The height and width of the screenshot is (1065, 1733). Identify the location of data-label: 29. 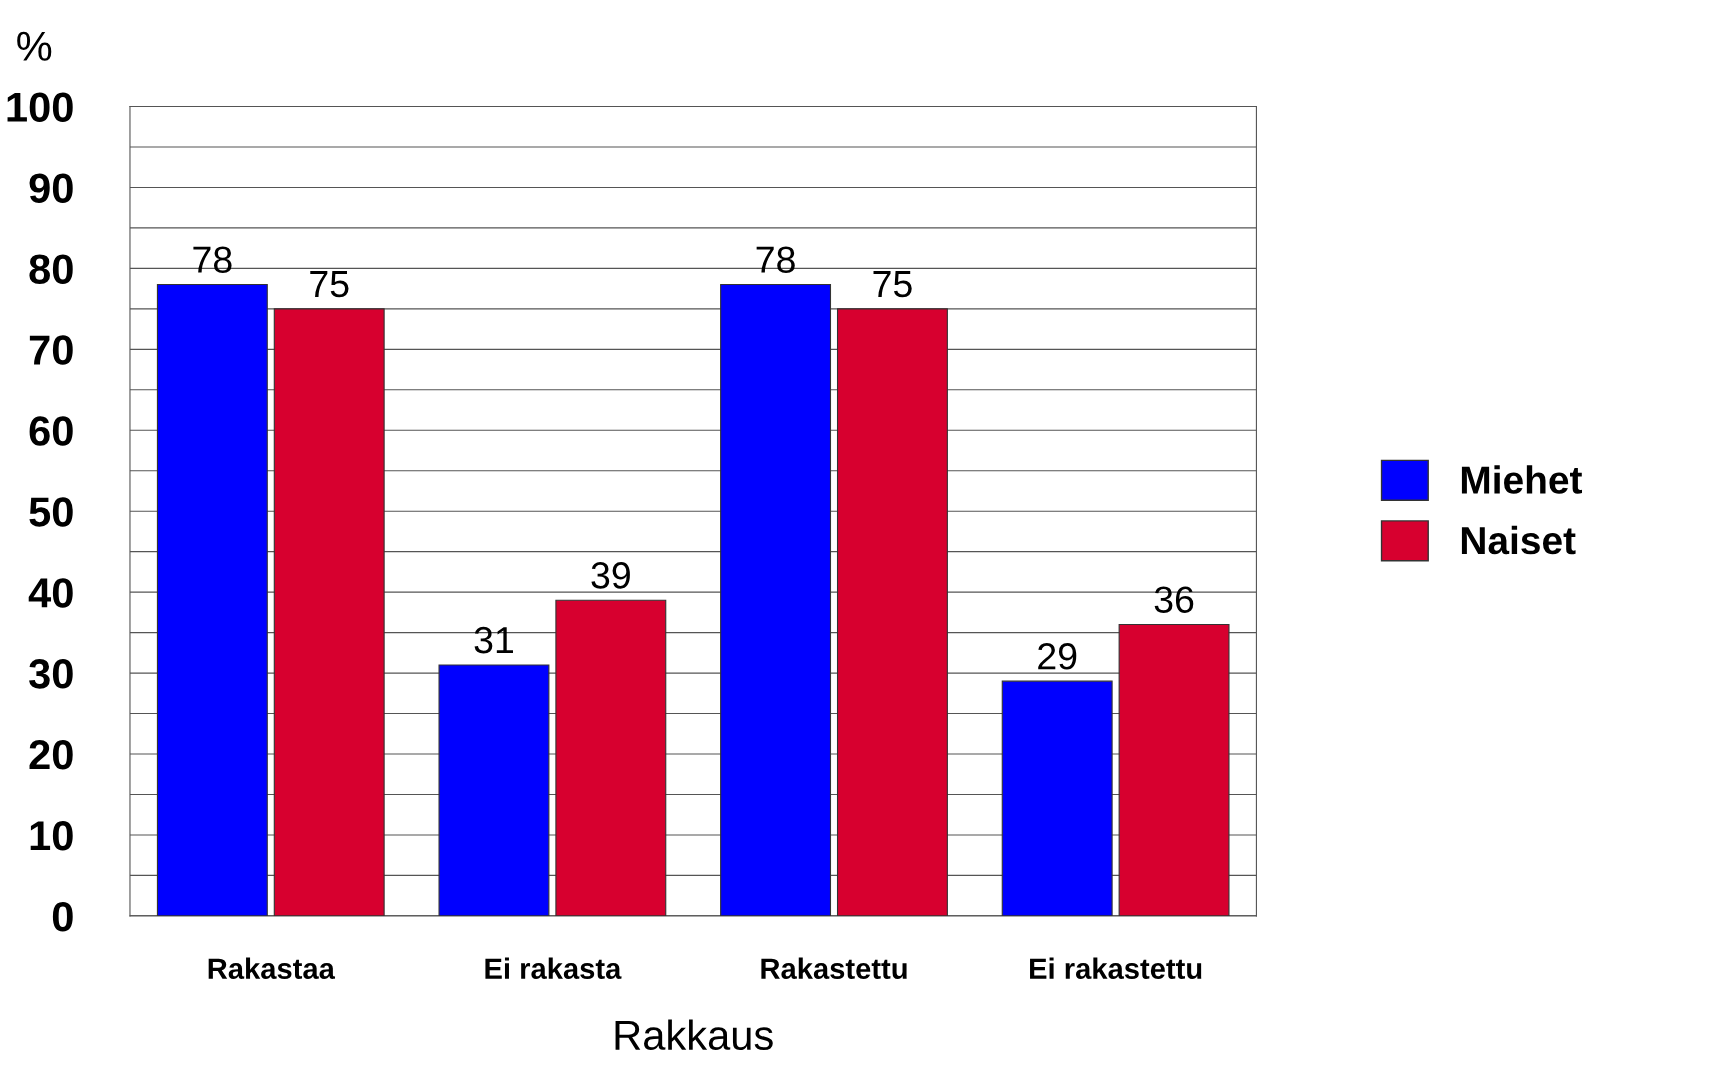
(1057, 656).